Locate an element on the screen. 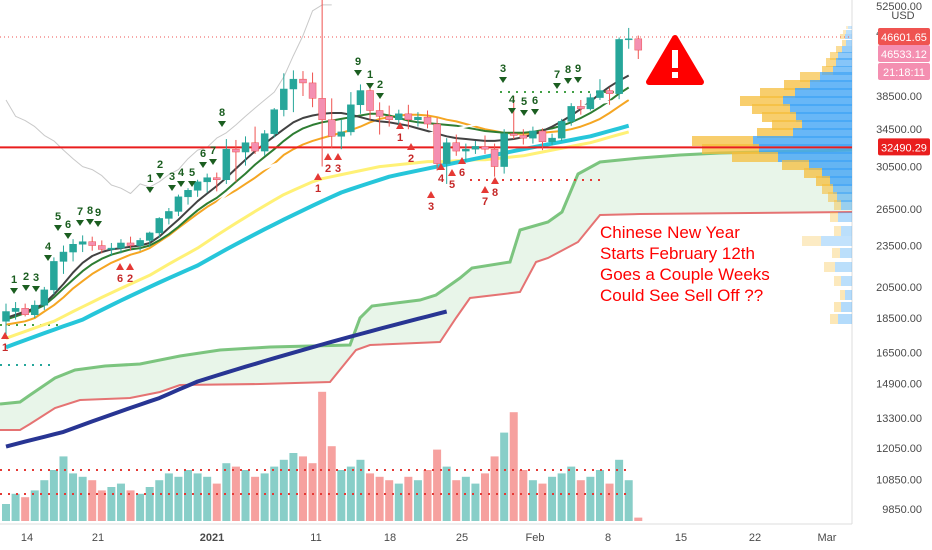 This screenshot has width=932, height=550. td-down-count: 1 is located at coordinates (318, 189).